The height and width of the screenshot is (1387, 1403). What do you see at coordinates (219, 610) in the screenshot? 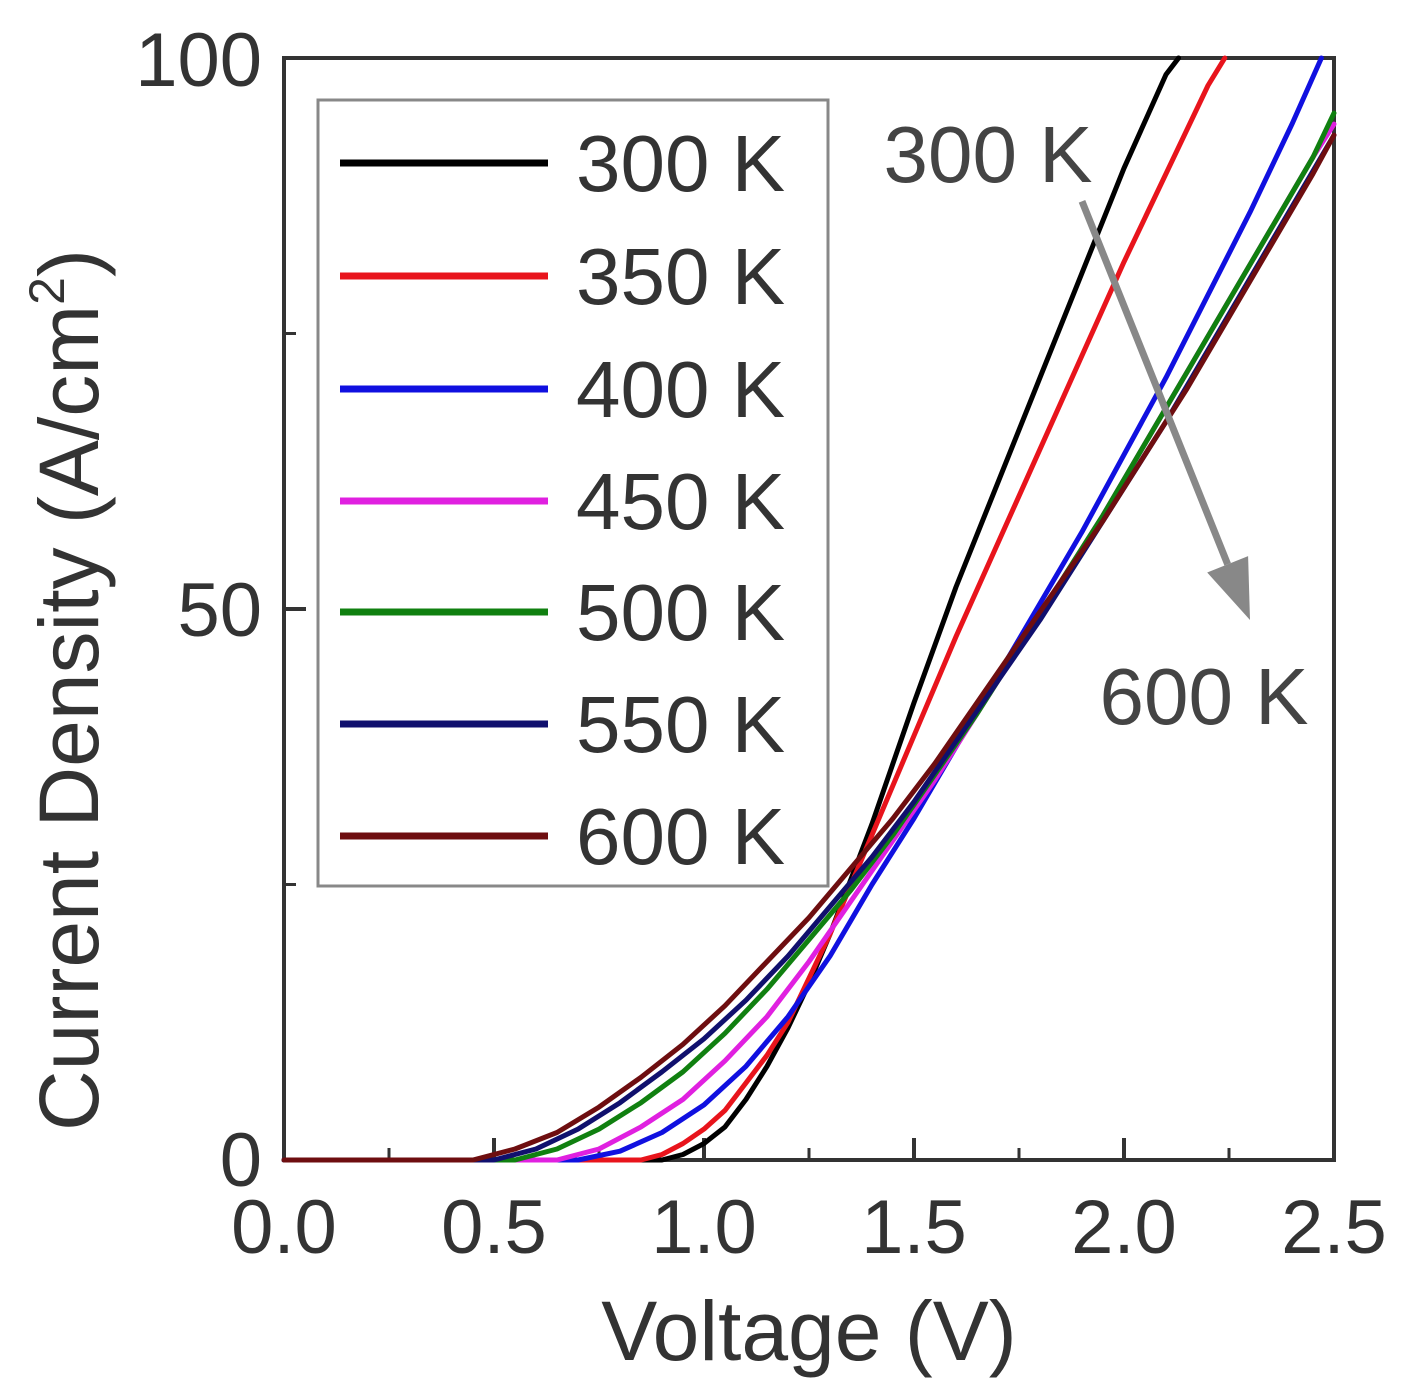
I see `y-tick-label-1: 50` at bounding box center [219, 610].